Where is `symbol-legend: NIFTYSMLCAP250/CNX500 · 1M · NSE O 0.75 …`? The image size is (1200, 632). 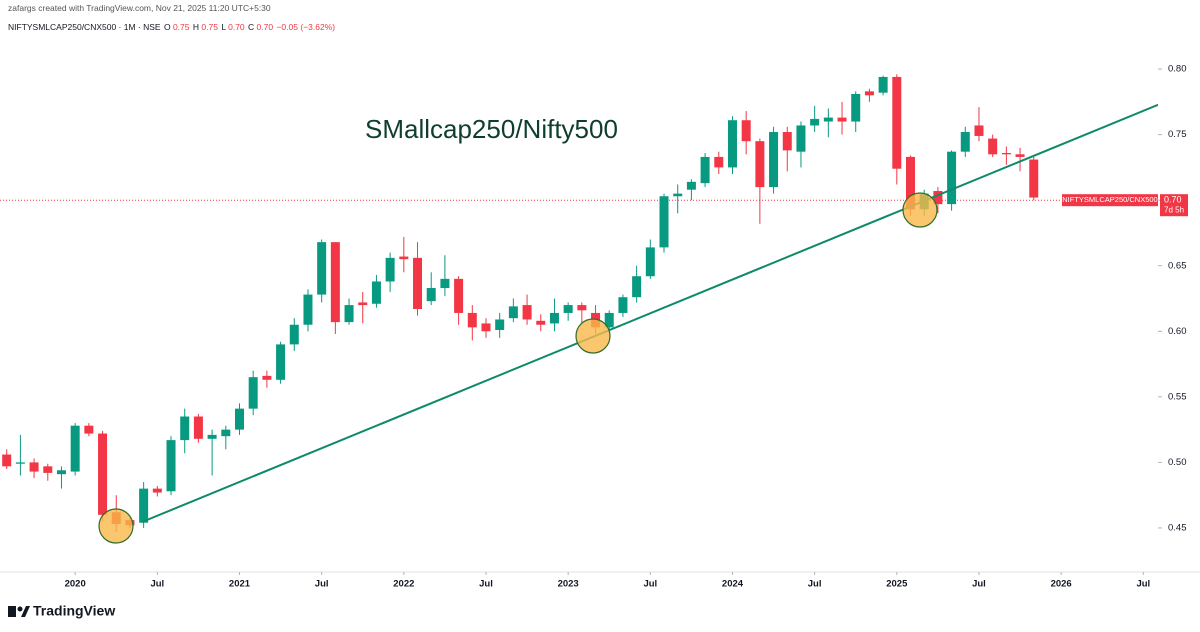
symbol-legend: NIFTYSMLCAP250/CNX500 · 1M · NSE O 0.75 … is located at coordinates (172, 27).